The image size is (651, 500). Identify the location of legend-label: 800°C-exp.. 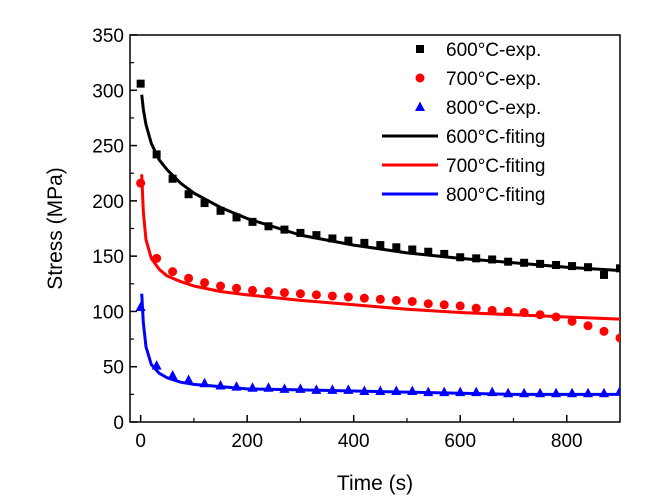
(493, 108).